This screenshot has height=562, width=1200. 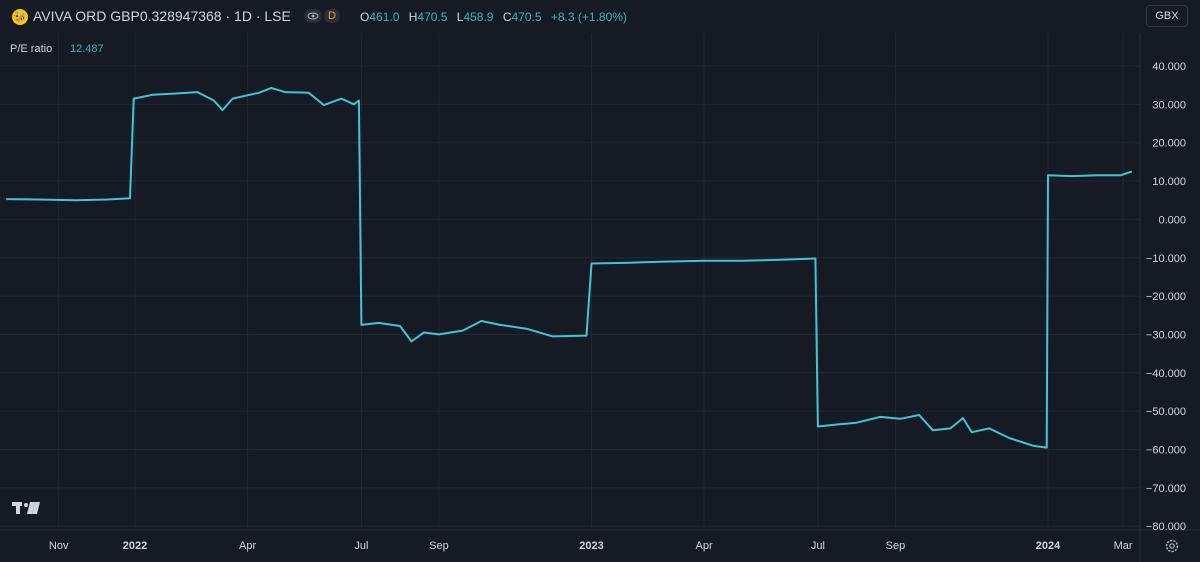 What do you see at coordinates (384, 17) in the screenshot?
I see `open-value: 461.0` at bounding box center [384, 17].